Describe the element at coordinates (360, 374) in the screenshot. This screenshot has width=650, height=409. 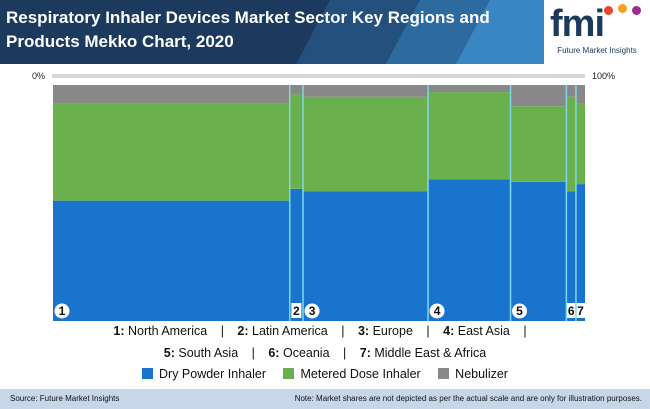
I see `legend-series-label: Metered Dose Inhaler` at that location.